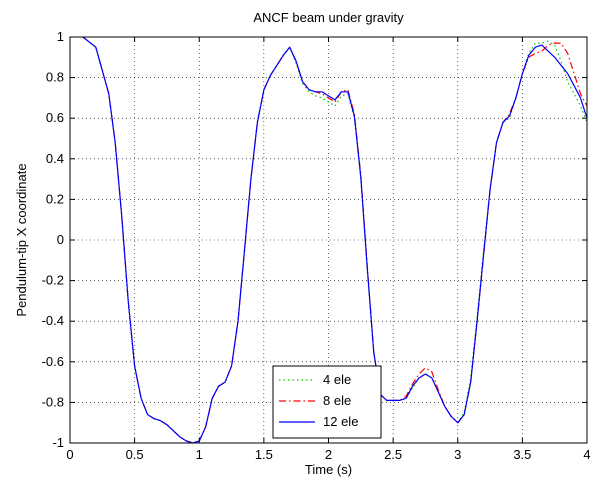 Image resolution: width=598 pixels, height=484 pixels. What do you see at coordinates (340, 421) in the screenshot?
I see `legend-label: 12 ele` at bounding box center [340, 421].